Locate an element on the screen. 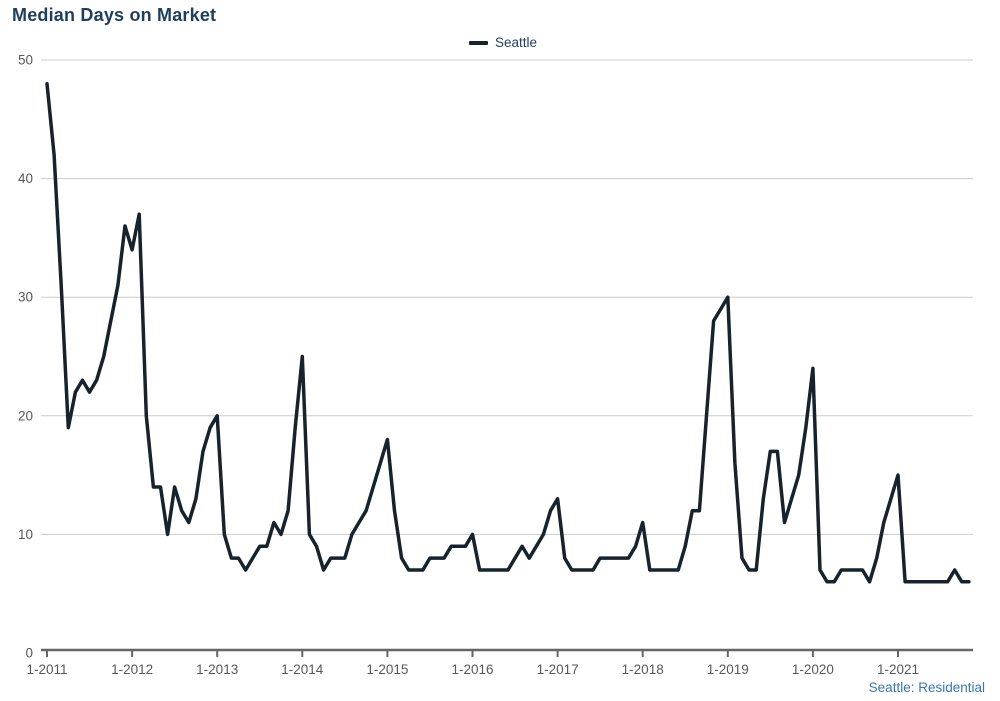  x-axis-tick-label: 1-2016 is located at coordinates (472, 669).